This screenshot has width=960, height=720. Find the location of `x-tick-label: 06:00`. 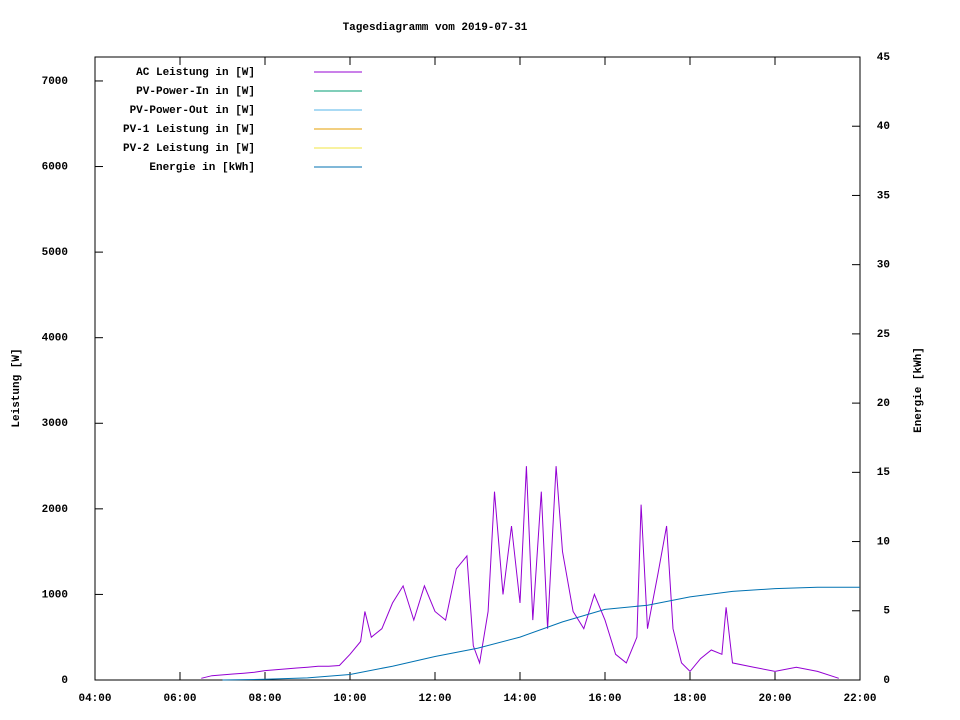

x-tick-label: 06:00 is located at coordinates (179, 699).